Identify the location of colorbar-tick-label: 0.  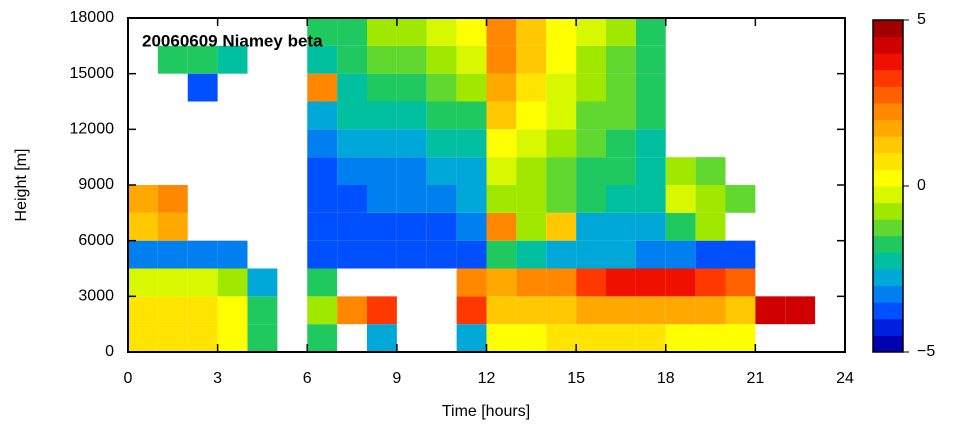
(921, 185).